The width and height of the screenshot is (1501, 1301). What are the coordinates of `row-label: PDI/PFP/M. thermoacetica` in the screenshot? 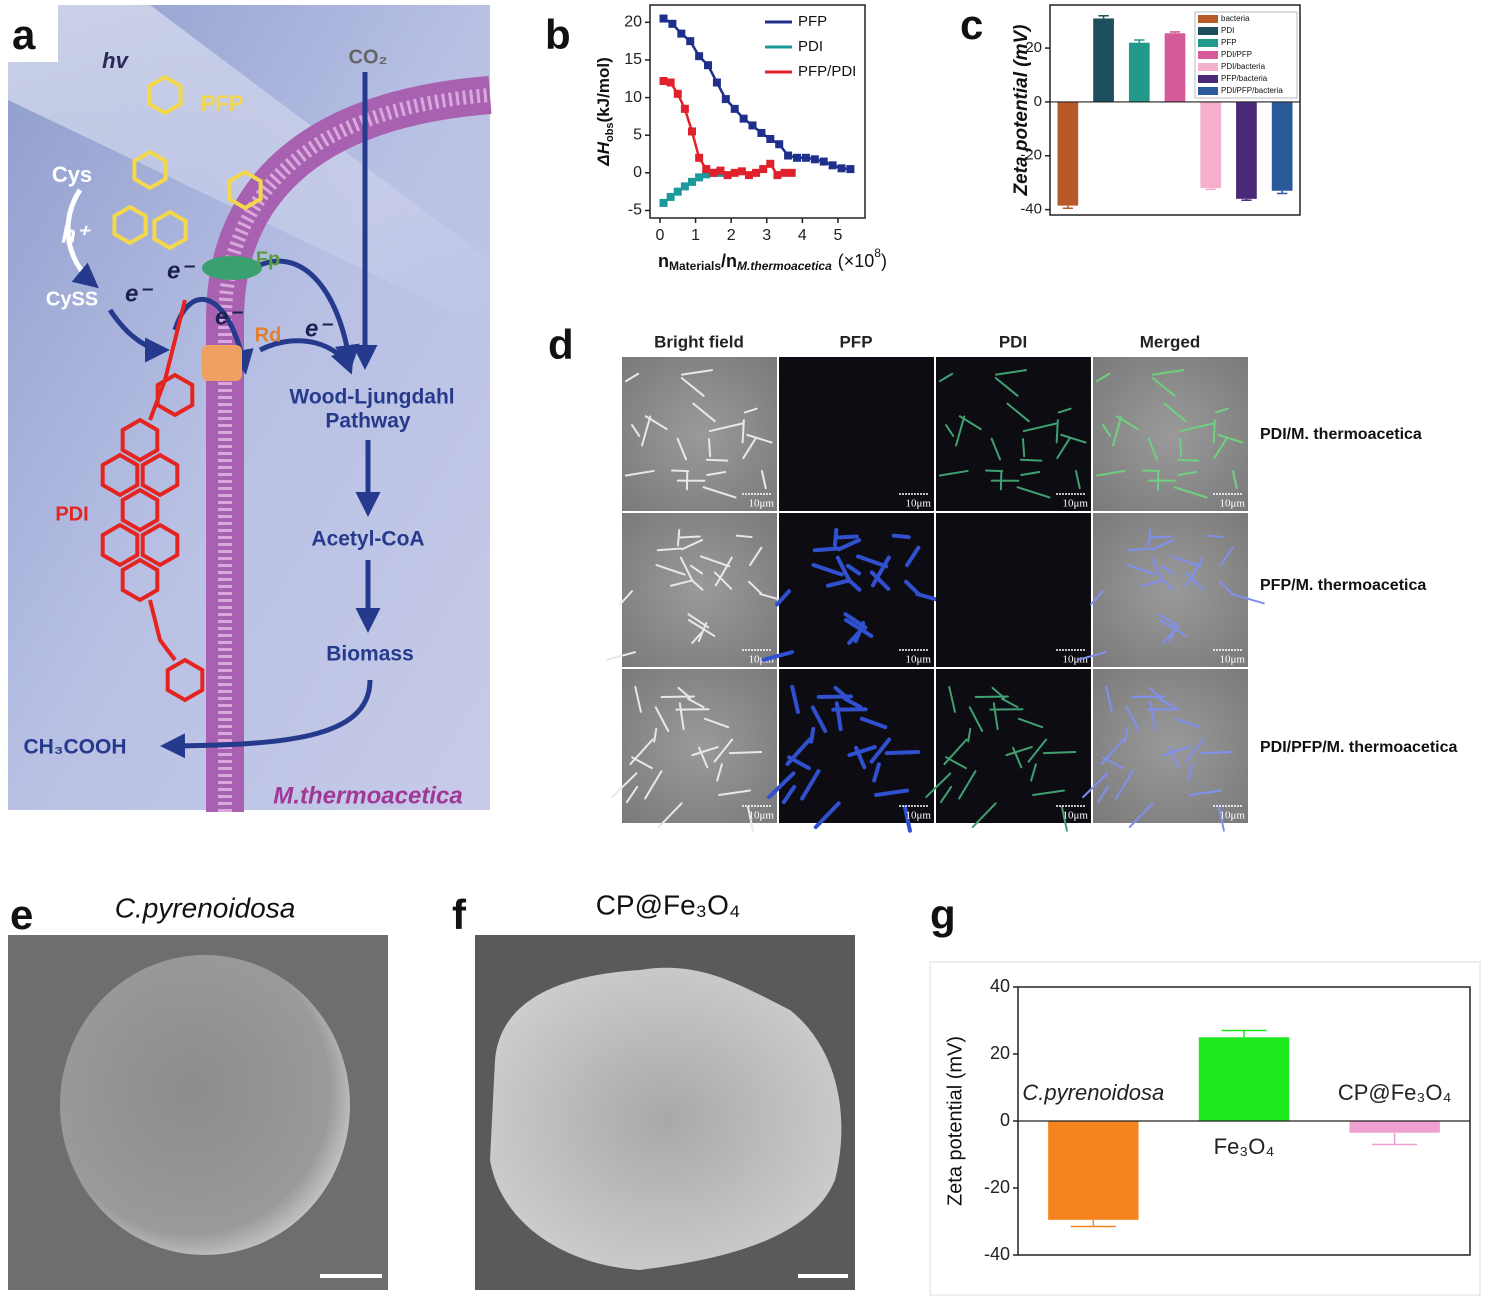 It's located at (1358, 747).